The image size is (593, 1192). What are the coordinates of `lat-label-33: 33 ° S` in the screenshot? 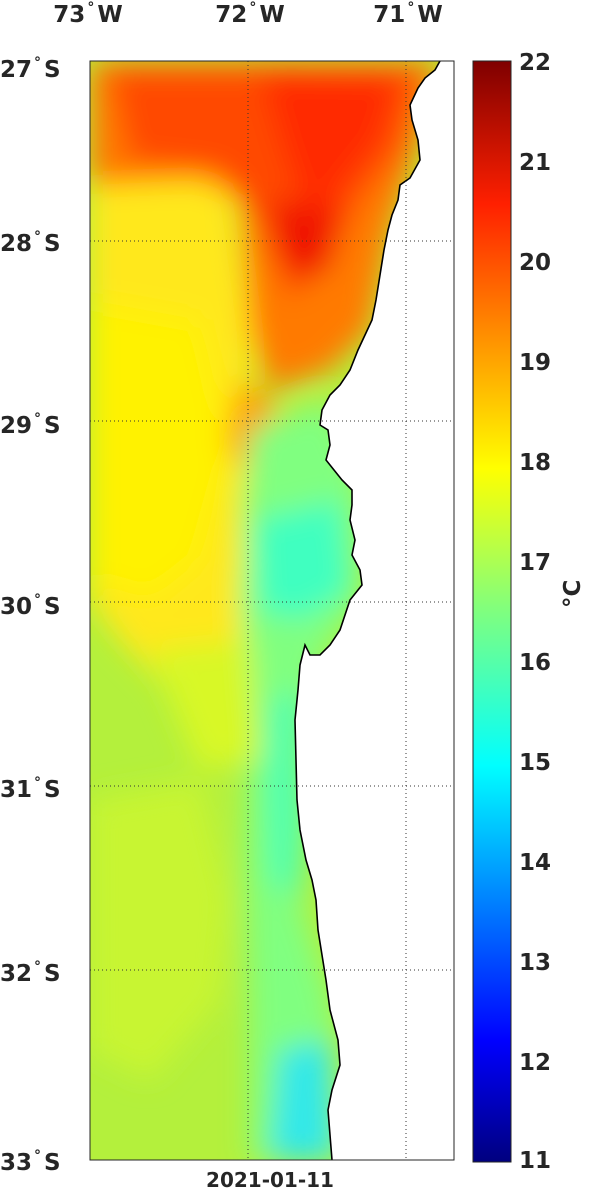 It's located at (30, 1162).